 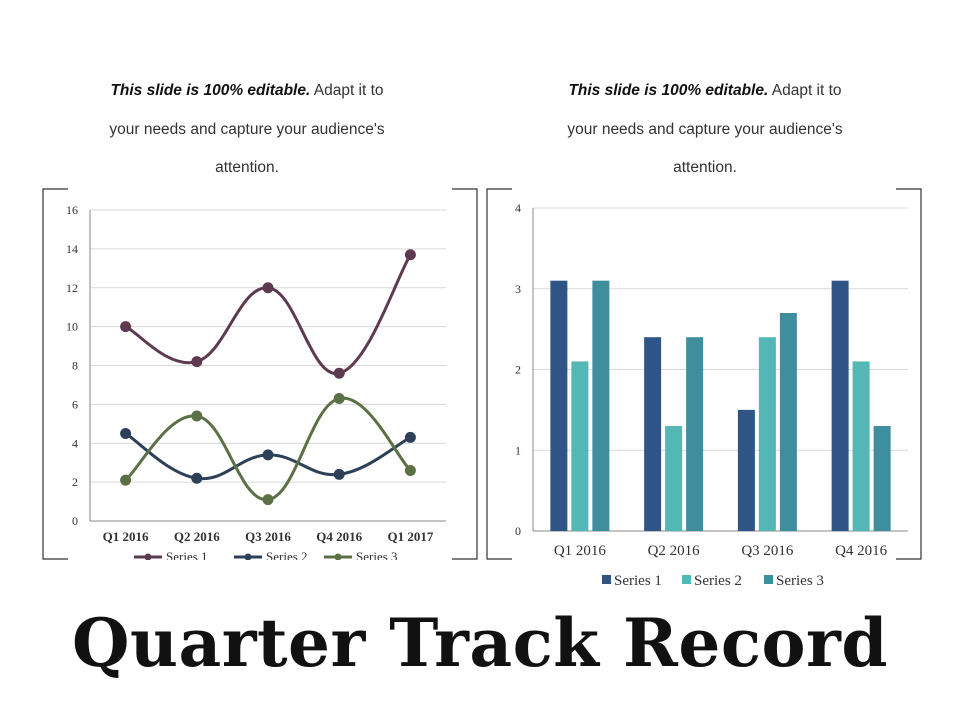 What do you see at coordinates (72, 327) in the screenshot?
I see `y-tick-label: 10` at bounding box center [72, 327].